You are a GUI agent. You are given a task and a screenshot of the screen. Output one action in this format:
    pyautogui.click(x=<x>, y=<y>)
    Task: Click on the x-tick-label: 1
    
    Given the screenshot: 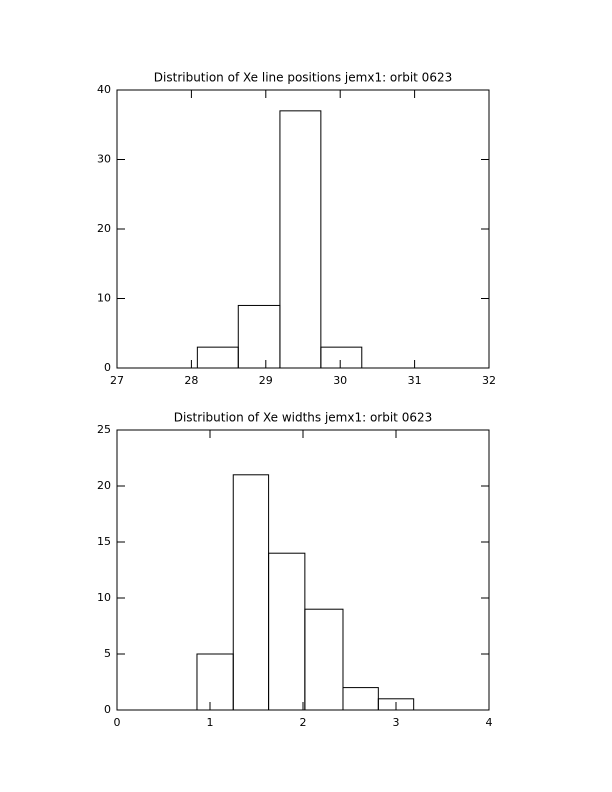 What is the action you would take?
    pyautogui.click(x=210, y=722)
    